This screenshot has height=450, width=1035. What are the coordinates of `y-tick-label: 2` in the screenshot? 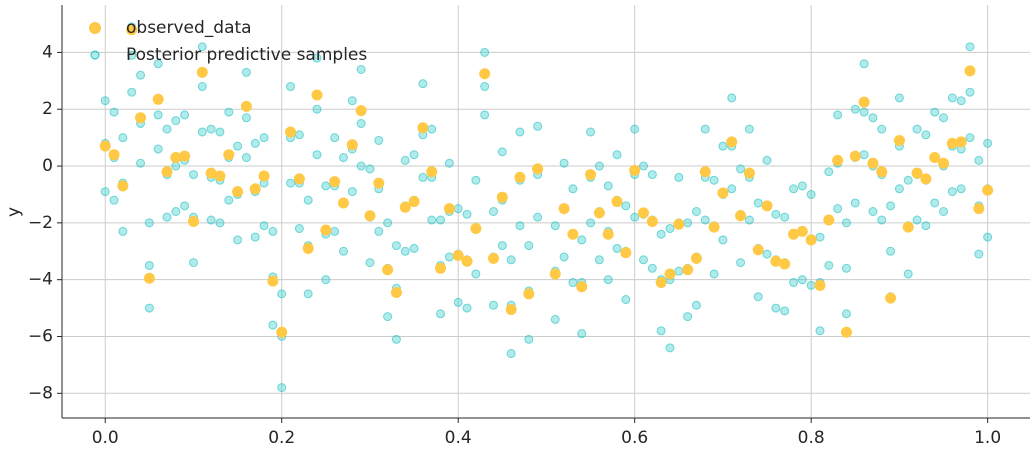 It's located at (47, 109).